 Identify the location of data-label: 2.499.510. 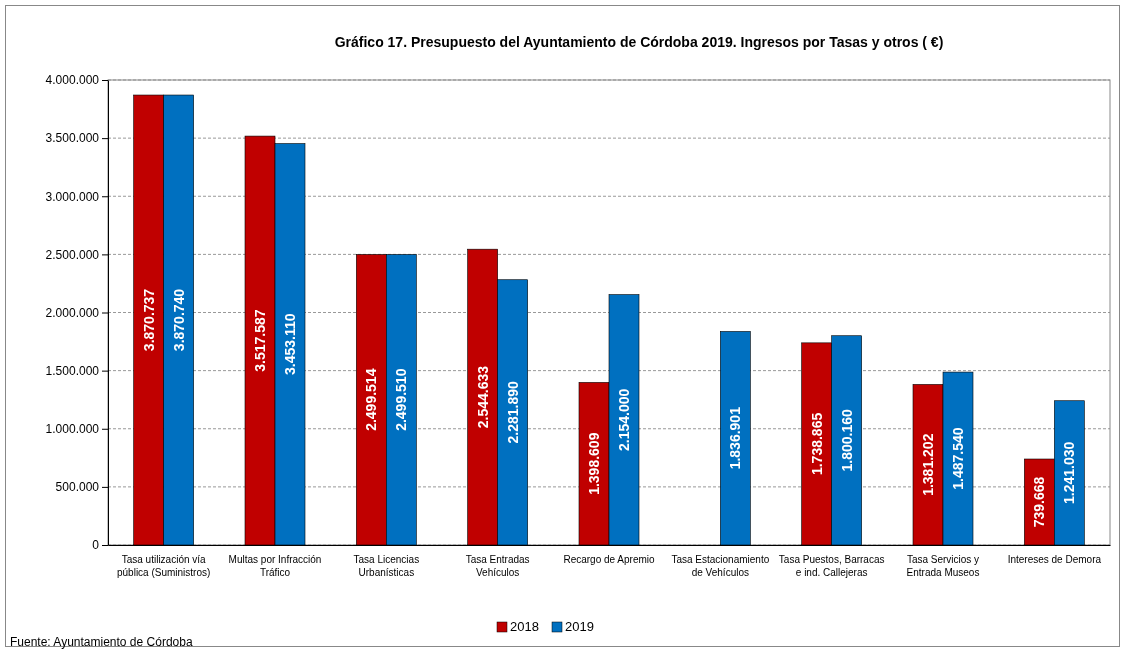
(401, 399).